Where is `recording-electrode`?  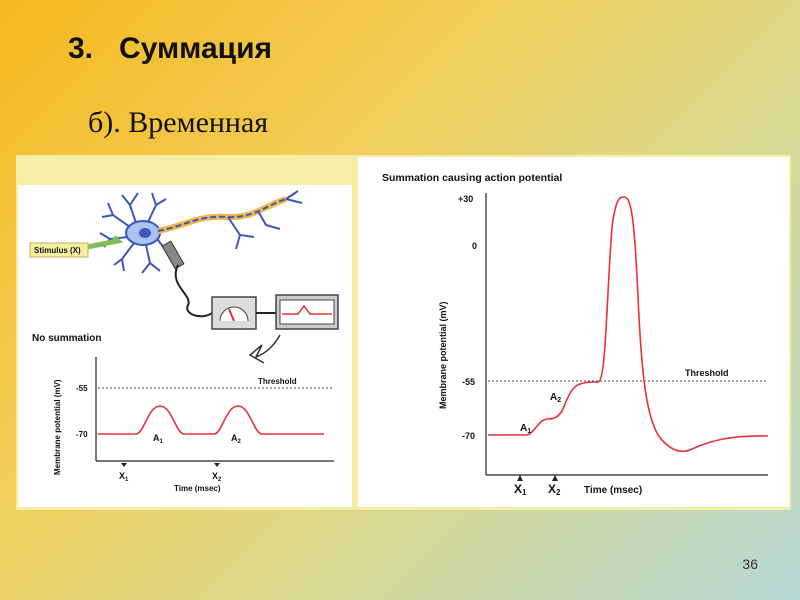 recording-electrode is located at coordinates (173, 255).